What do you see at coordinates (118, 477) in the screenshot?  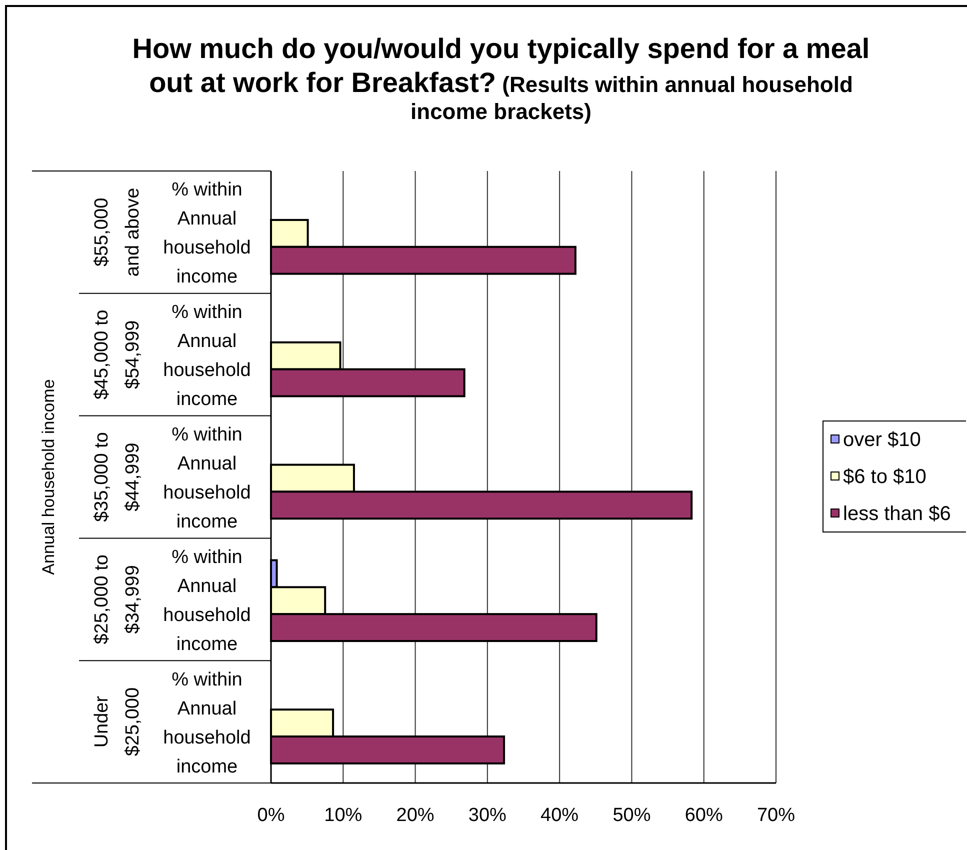 I see `y-tick-label: $35,000 to $44,999` at bounding box center [118, 477].